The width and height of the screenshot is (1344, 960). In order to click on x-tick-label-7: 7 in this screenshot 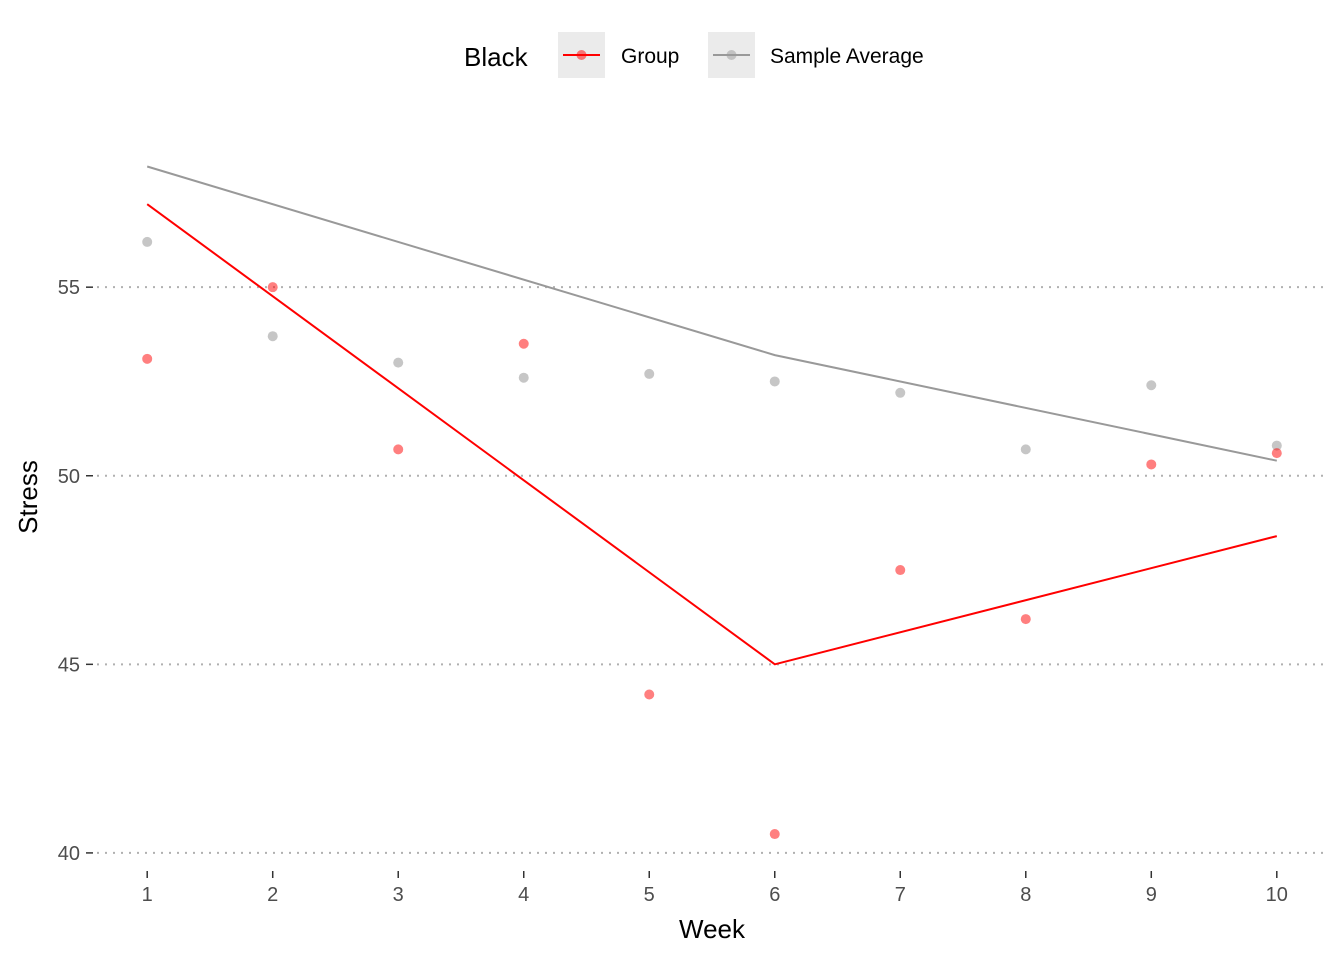, I will do `click(900, 895)`.